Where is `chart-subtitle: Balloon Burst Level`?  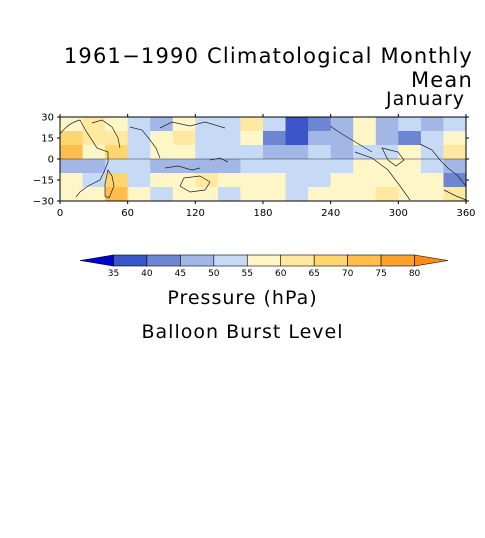
chart-subtitle: Balloon Burst Level is located at coordinates (242, 332).